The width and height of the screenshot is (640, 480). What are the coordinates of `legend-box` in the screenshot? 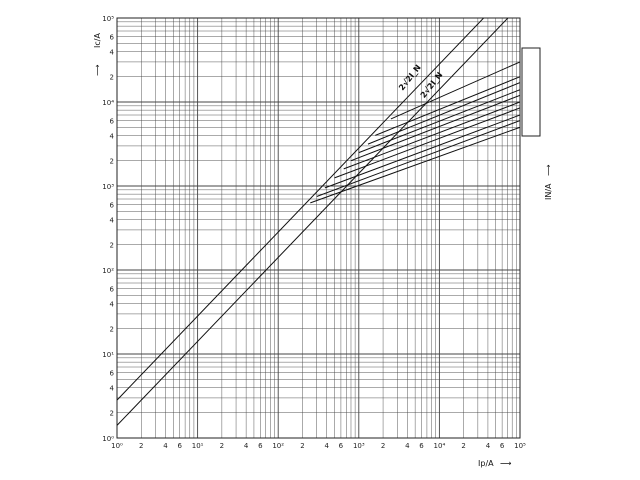 It's located at (531, 92).